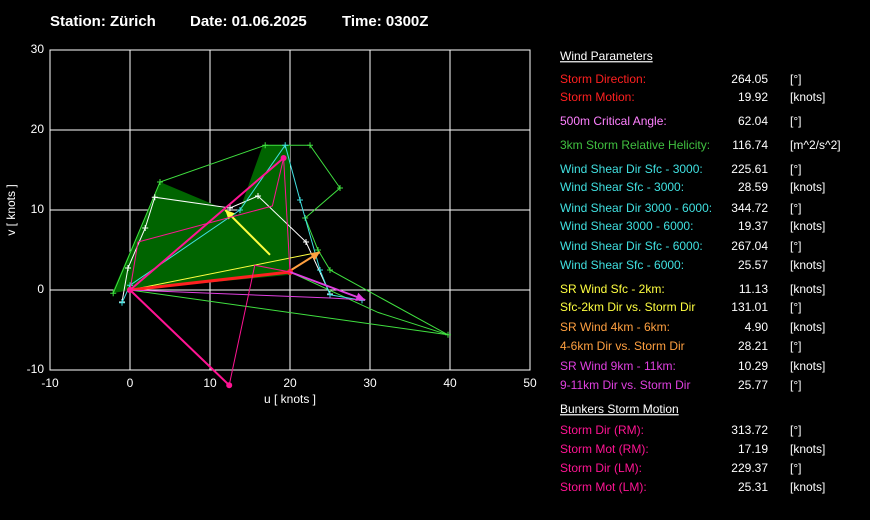 This screenshot has width=870, height=520. Describe the element at coordinates (290, 399) in the screenshot. I see `x-axis-label: u [ knots ]` at that location.